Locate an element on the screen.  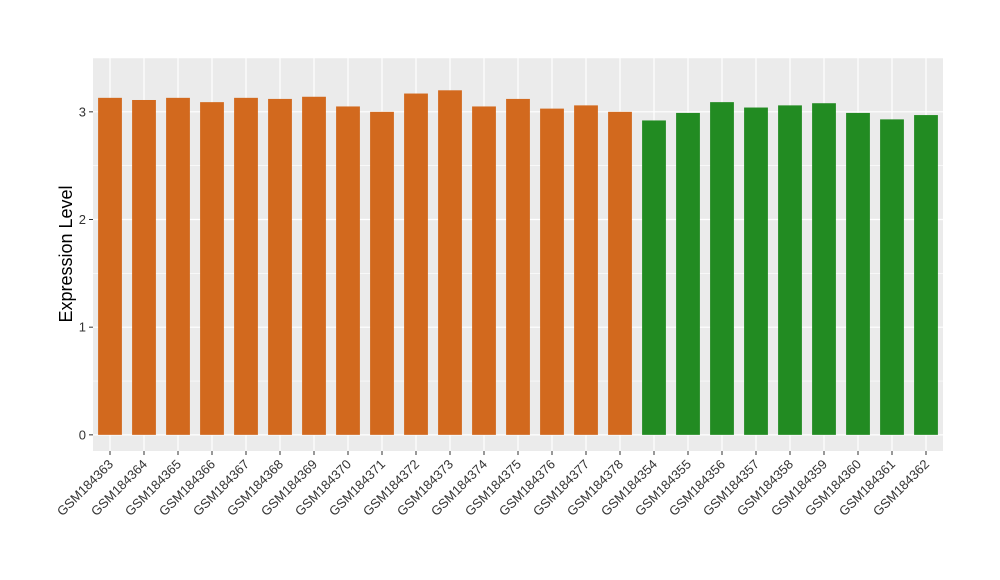
bar-GSM184378 is located at coordinates (620, 273).